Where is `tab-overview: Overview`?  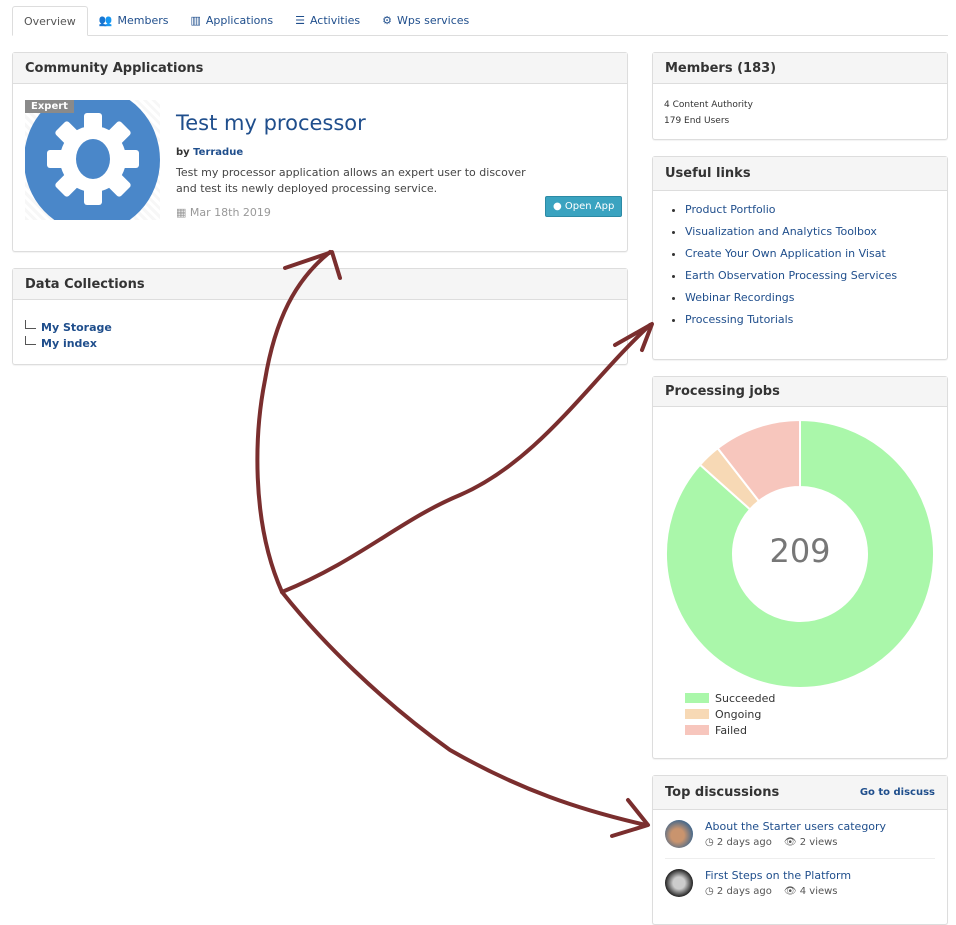
tab-overview: Overview is located at coordinates (50, 21).